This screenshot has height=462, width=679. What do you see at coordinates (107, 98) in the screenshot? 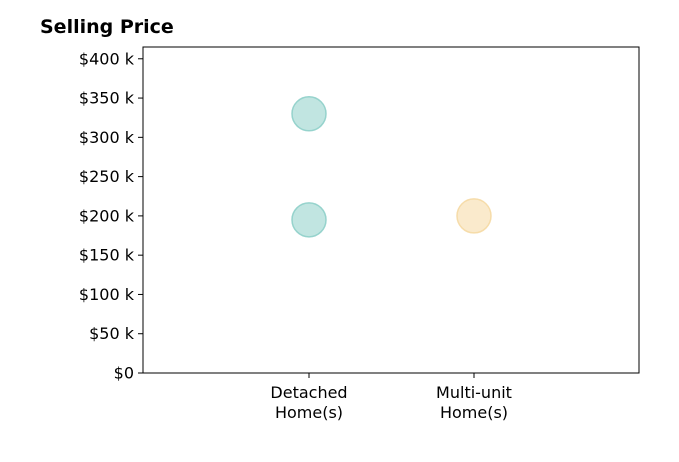
I see `y-tick-label: $350 k` at bounding box center [107, 98].